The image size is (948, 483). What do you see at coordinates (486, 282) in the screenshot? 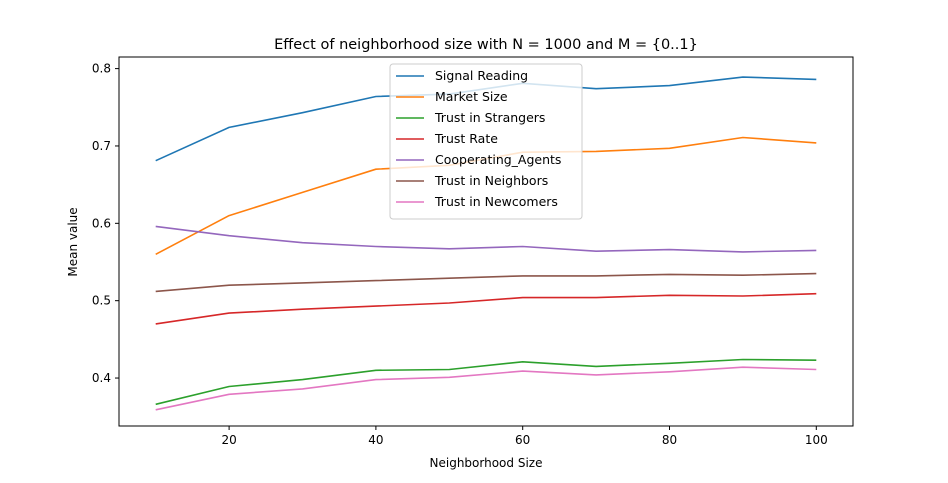
I see `series-line-trust-in-neighbors` at bounding box center [486, 282].